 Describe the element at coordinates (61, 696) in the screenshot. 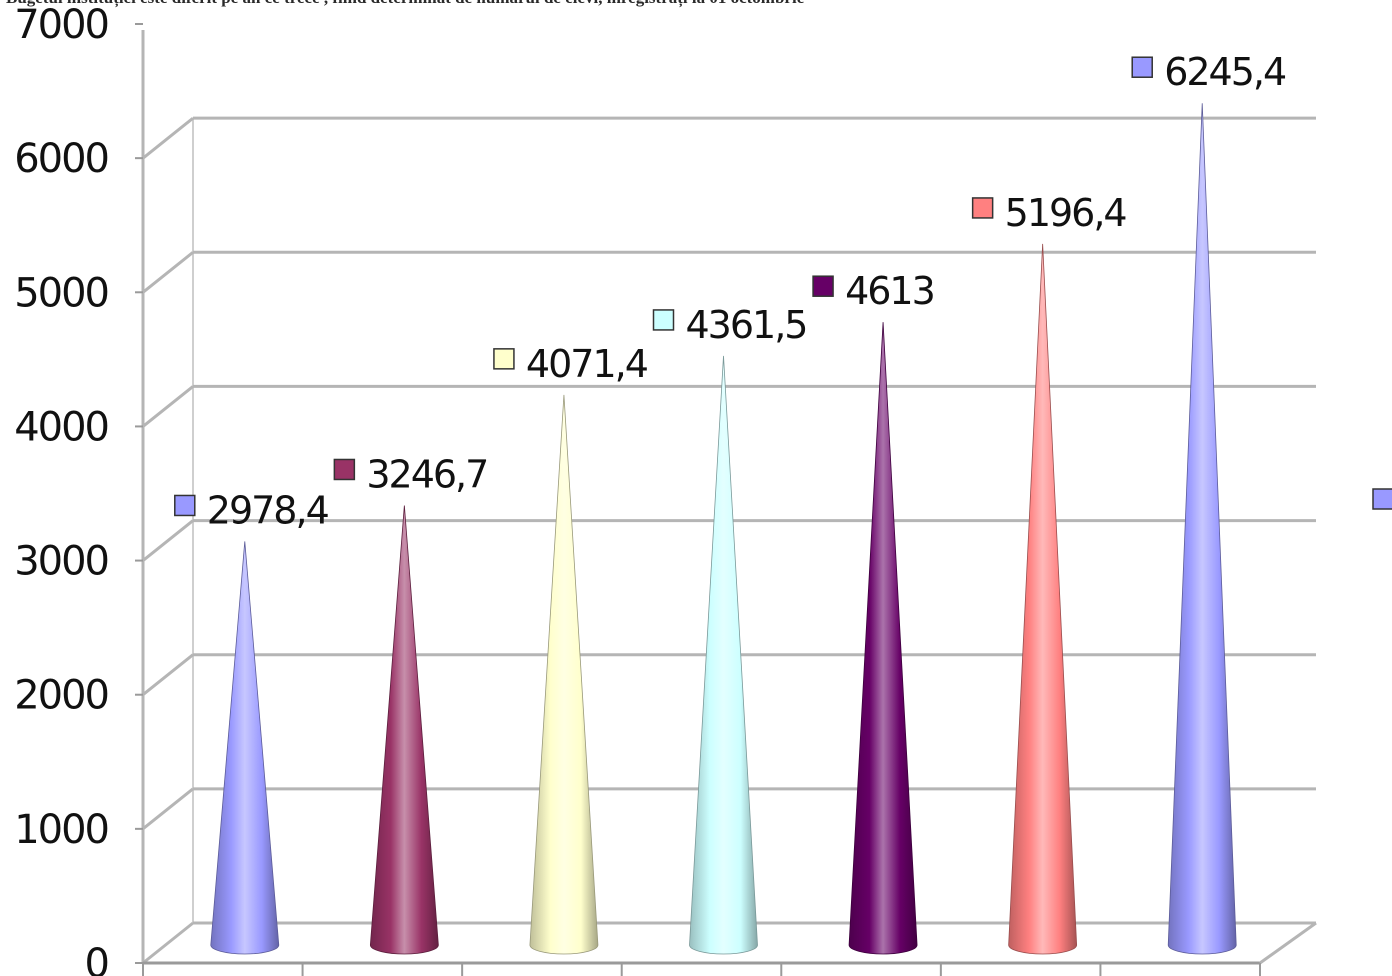

I see `y-tick-label: 2000` at that location.